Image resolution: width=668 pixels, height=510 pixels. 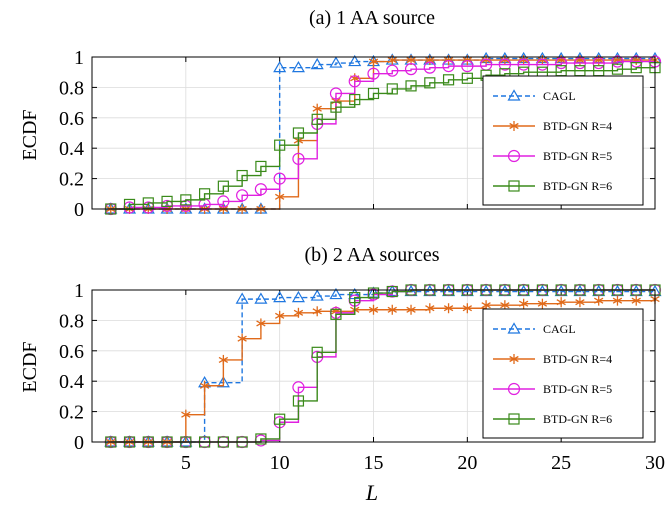 What do you see at coordinates (30, 134) in the screenshot?
I see `panel-a-ylabel: ECDF` at bounding box center [30, 134].